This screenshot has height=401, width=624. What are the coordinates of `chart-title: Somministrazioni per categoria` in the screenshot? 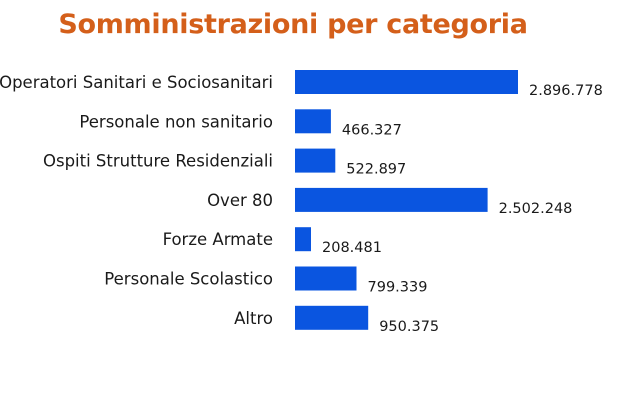 It's located at (293, 24).